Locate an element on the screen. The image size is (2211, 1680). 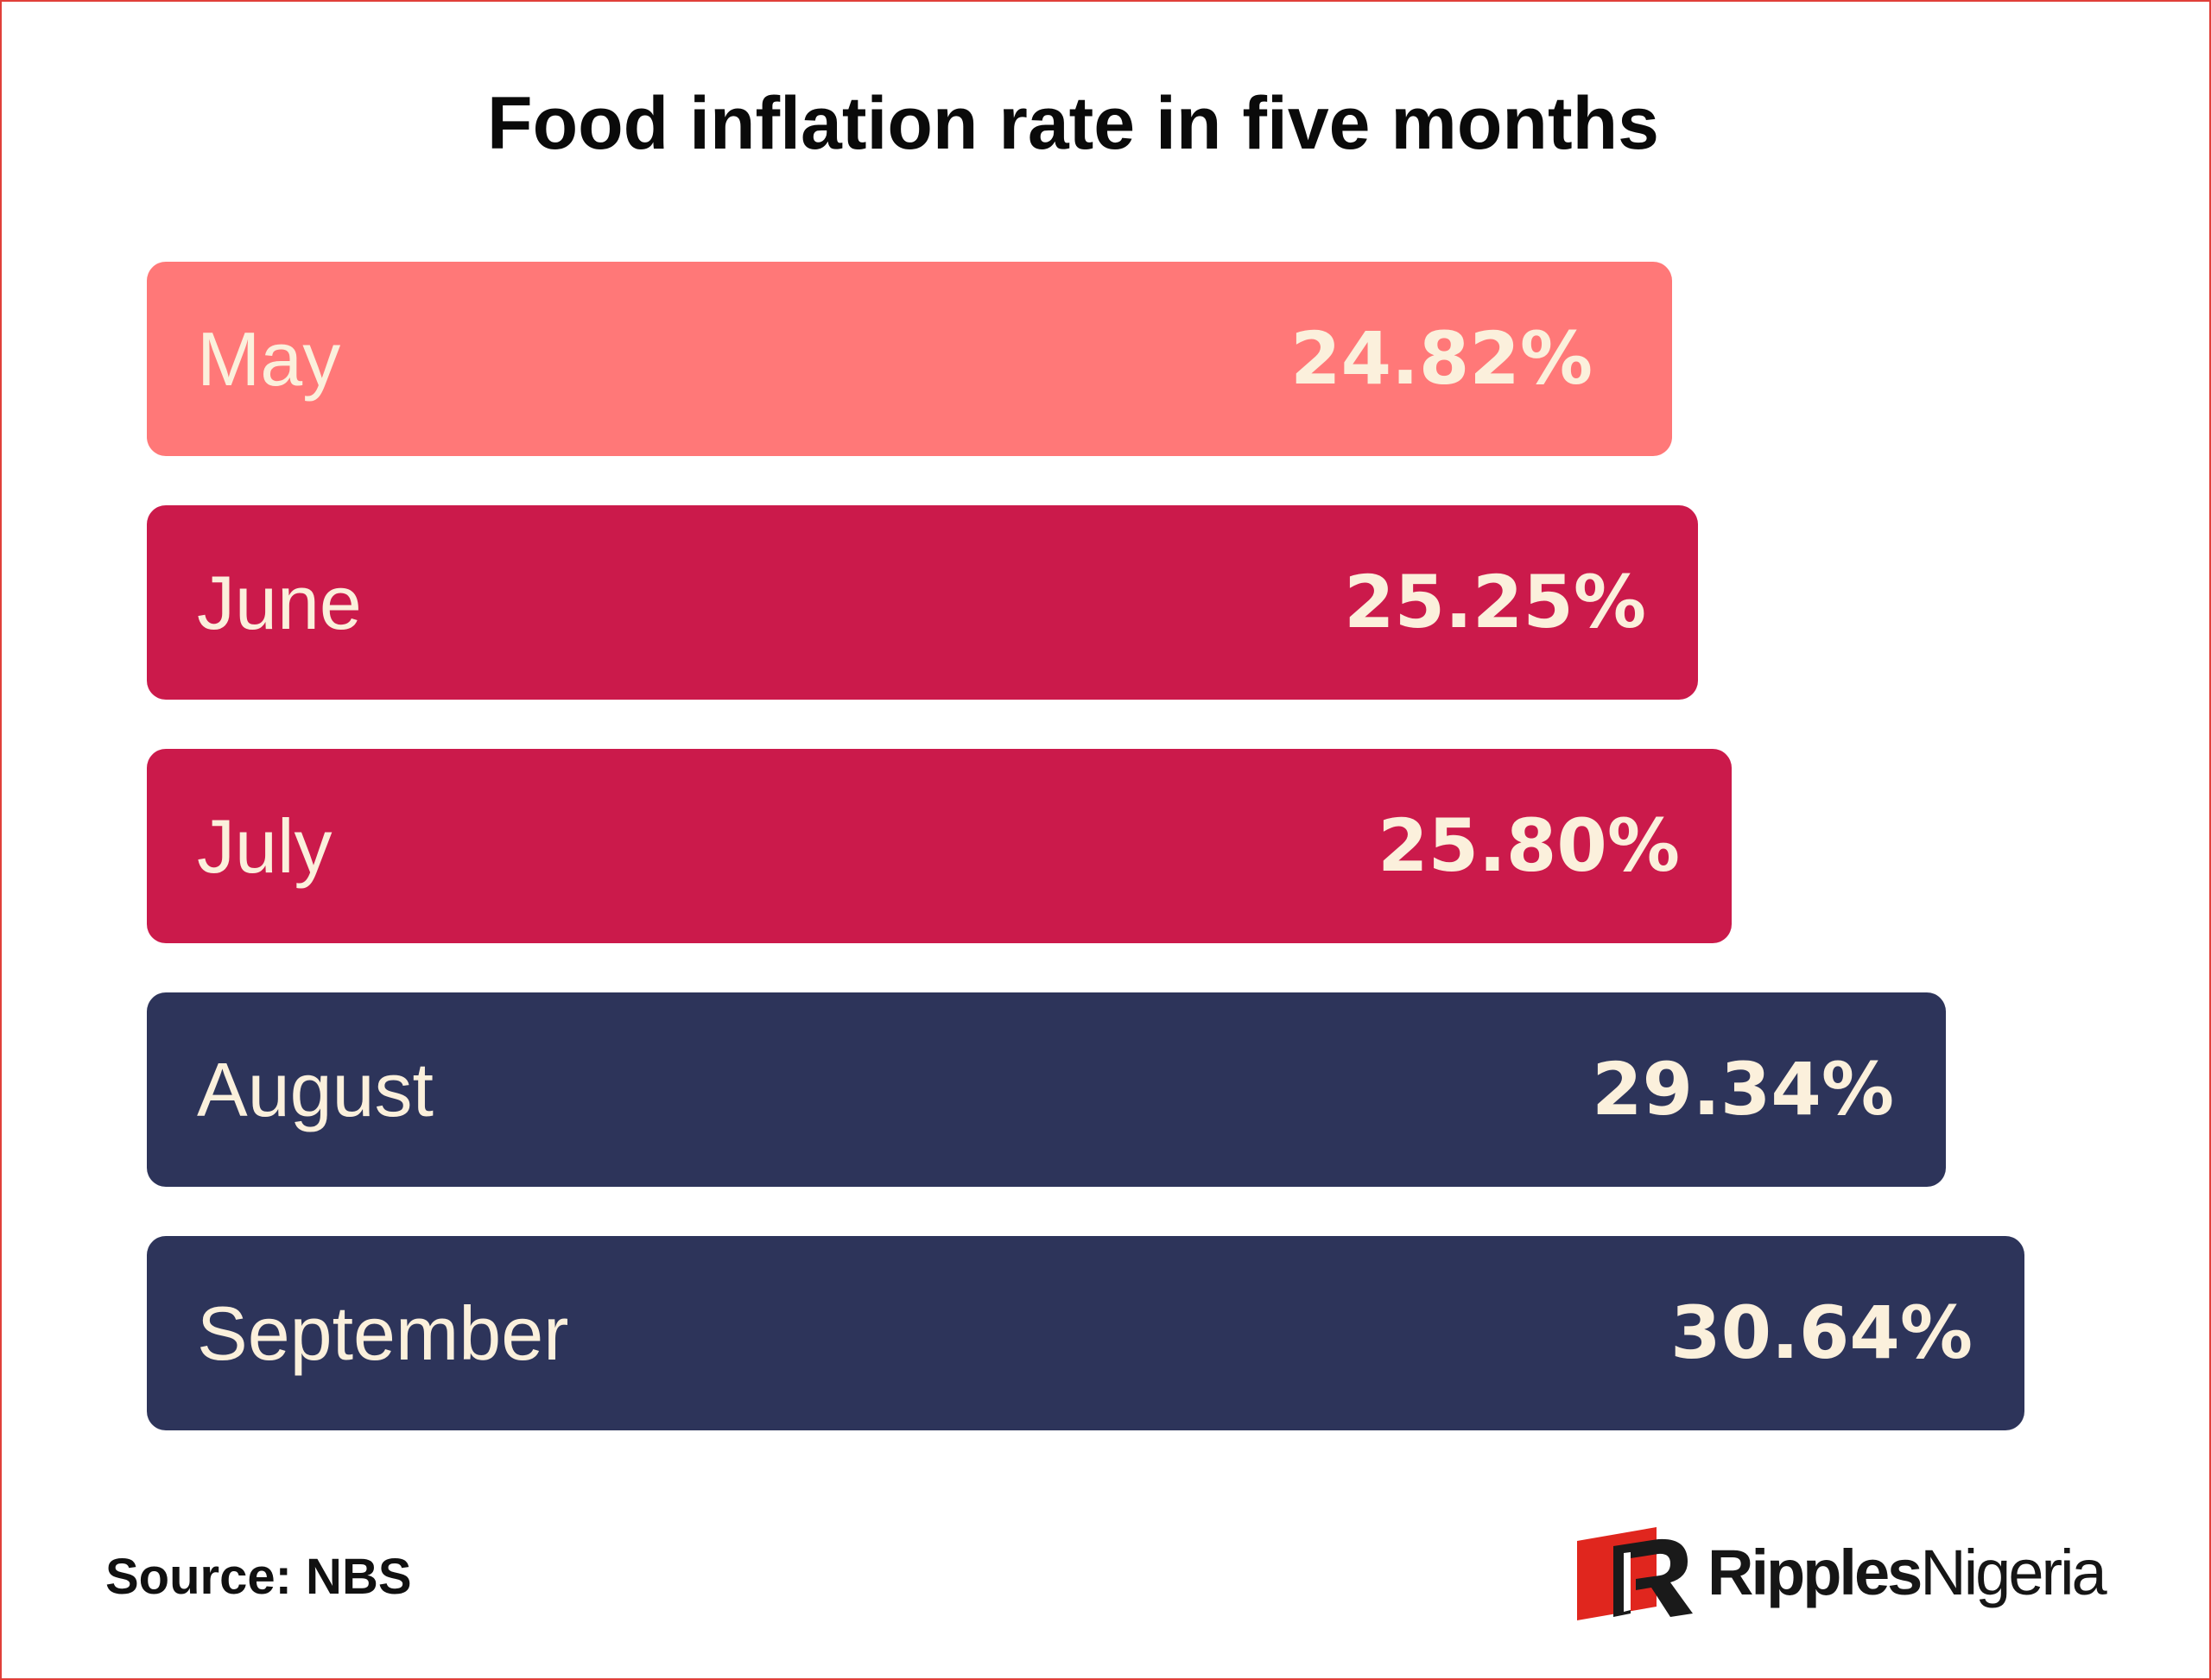
bar-july: July 25.80% is located at coordinates (939, 846).